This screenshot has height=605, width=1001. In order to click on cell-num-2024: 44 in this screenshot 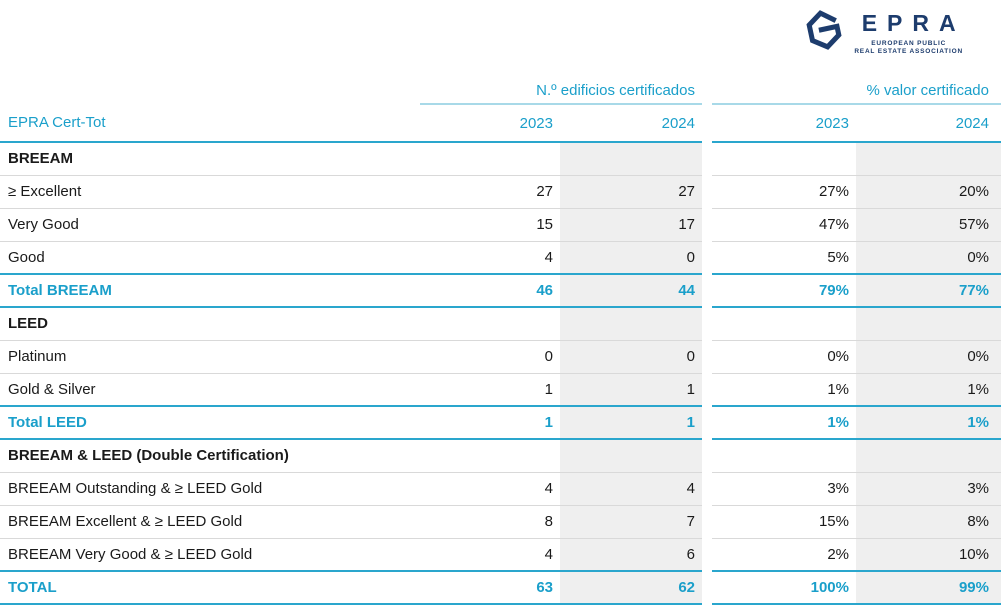, I will do `click(631, 290)`.